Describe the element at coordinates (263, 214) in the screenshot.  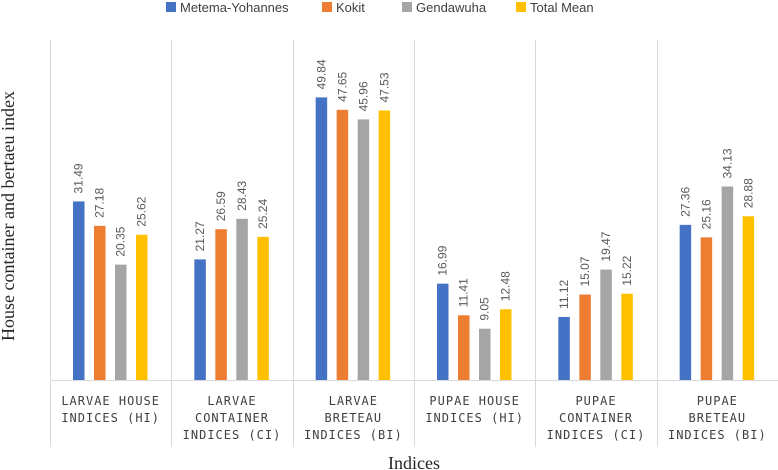
I see `data-label: 25.24` at that location.